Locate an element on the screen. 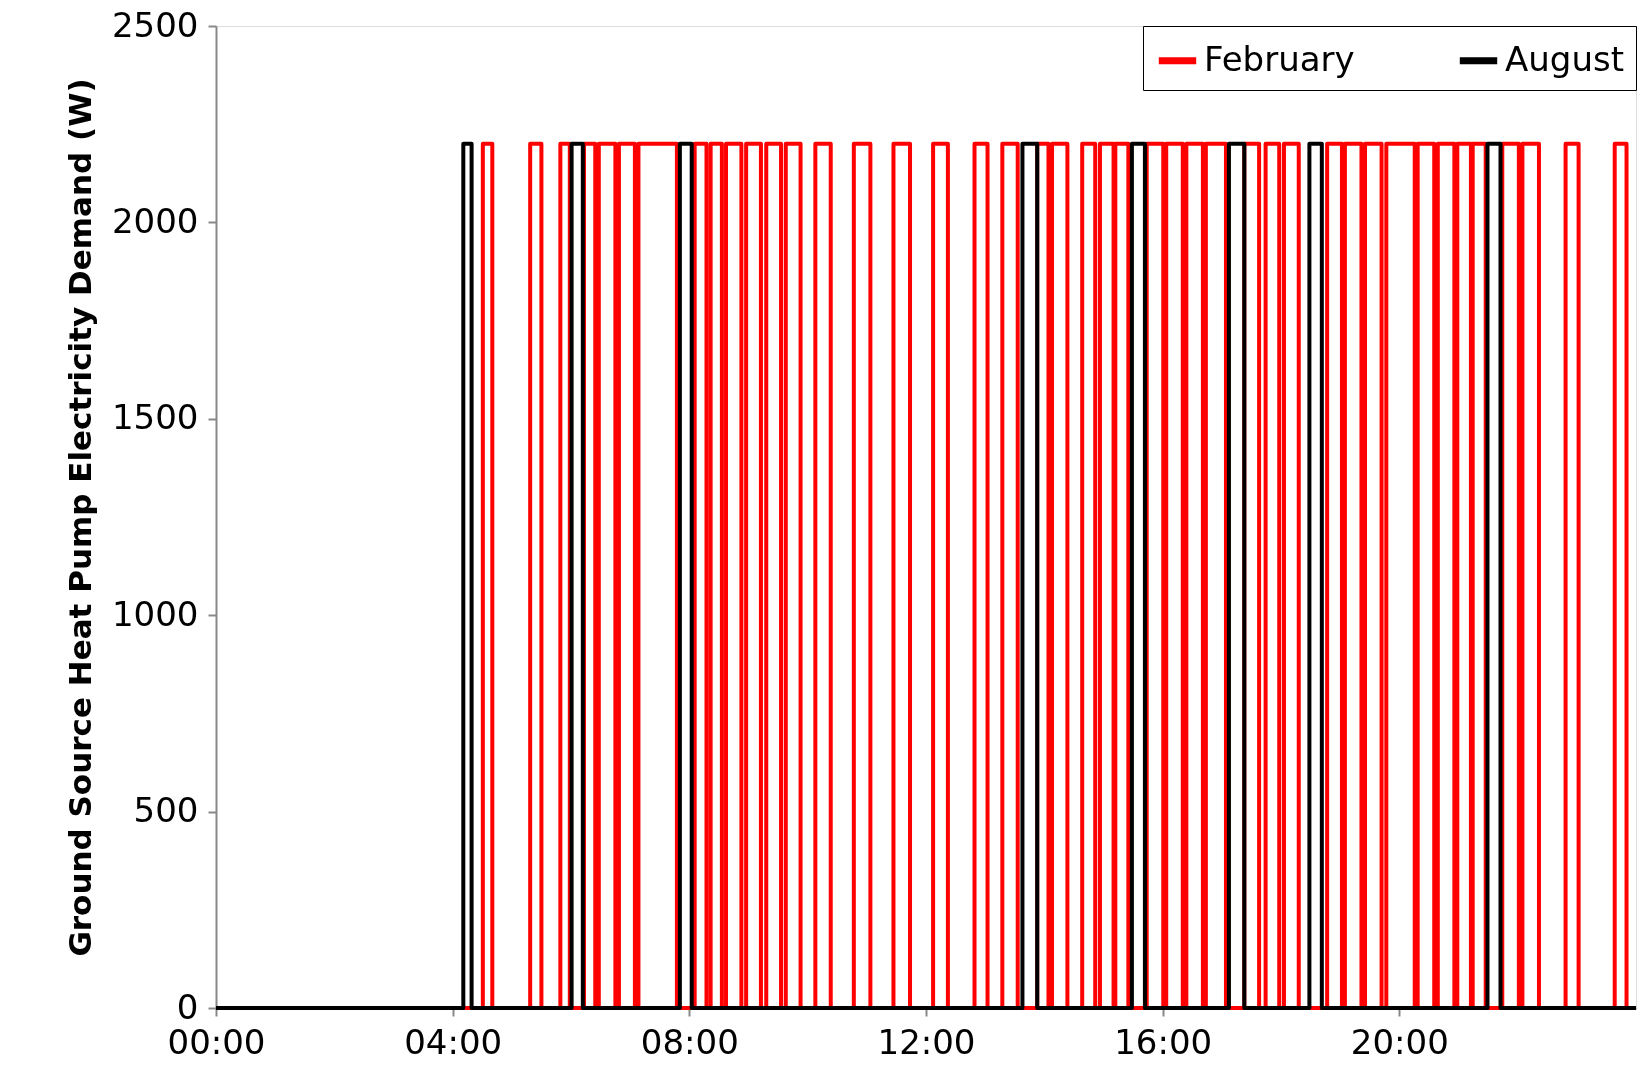  y-tick-label: 500 is located at coordinates (166, 810).